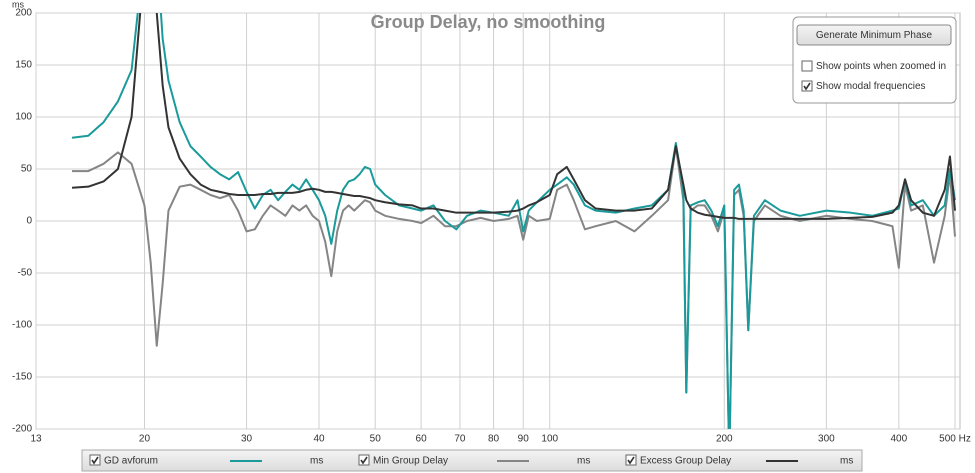  I want to click on y-tick-label: -100, so click(22, 325).